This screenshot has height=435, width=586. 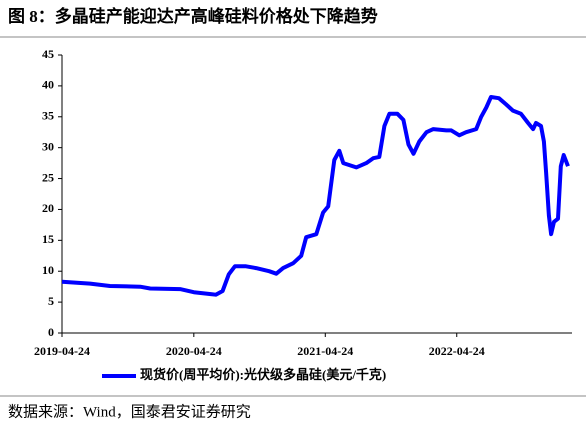 What do you see at coordinates (48, 116) in the screenshot?
I see `y-tick-label: 35` at bounding box center [48, 116].